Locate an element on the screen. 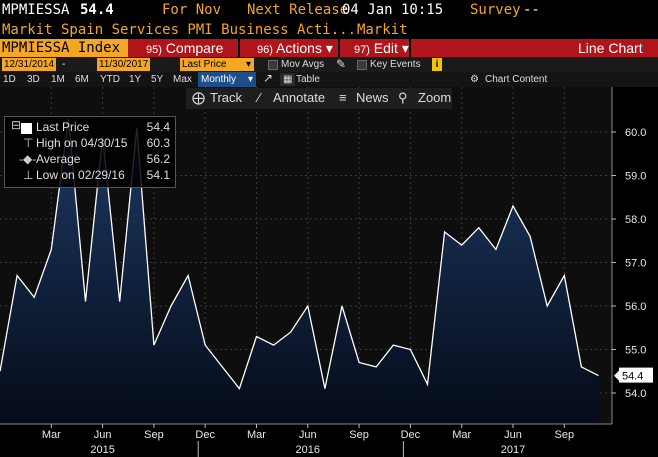  mov-avgs-checkbox is located at coordinates (273, 65).